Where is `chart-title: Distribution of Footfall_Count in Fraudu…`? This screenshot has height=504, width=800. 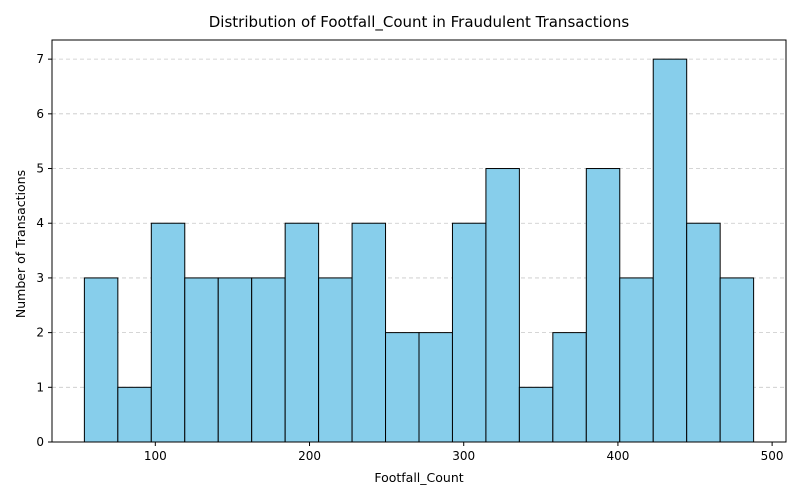
chart-title: Distribution of Footfall_Count in Fraudu… is located at coordinates (419, 22).